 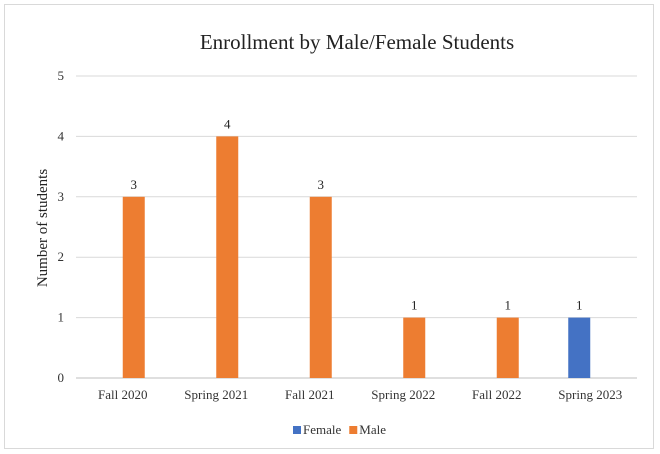 What do you see at coordinates (227, 123) in the screenshot?
I see `data-label: 4` at bounding box center [227, 123].